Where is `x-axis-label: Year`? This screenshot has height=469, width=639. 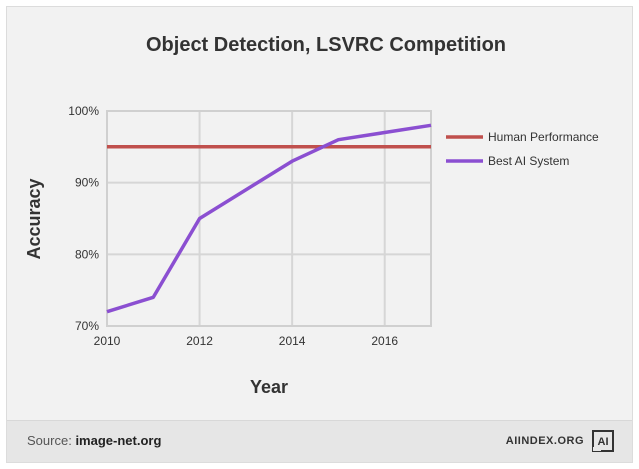
x-axis-label: Year is located at coordinates (269, 387).